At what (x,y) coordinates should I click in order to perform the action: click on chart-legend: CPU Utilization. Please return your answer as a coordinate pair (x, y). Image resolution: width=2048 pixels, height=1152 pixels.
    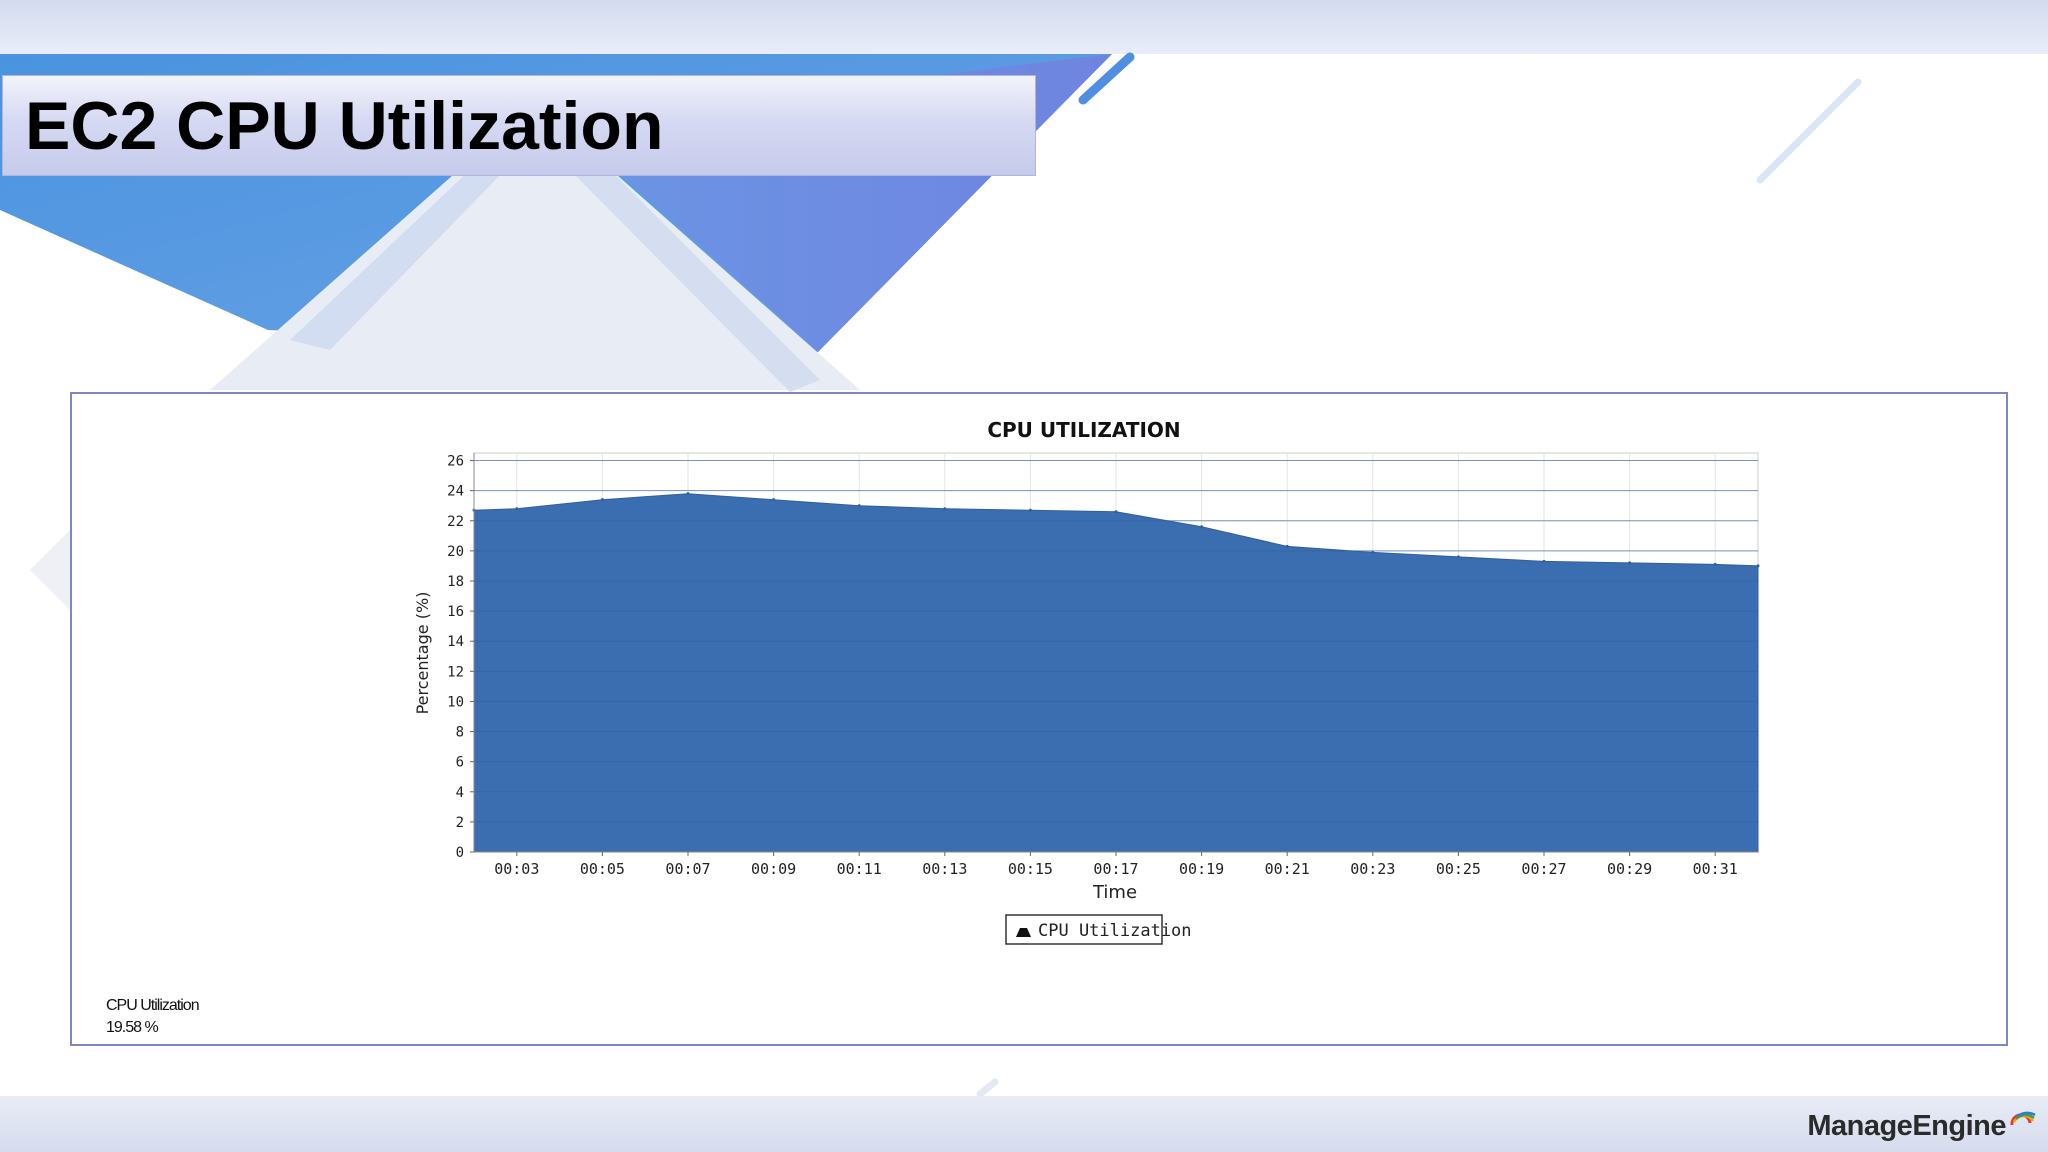
    Looking at the image, I should click on (1098, 929).